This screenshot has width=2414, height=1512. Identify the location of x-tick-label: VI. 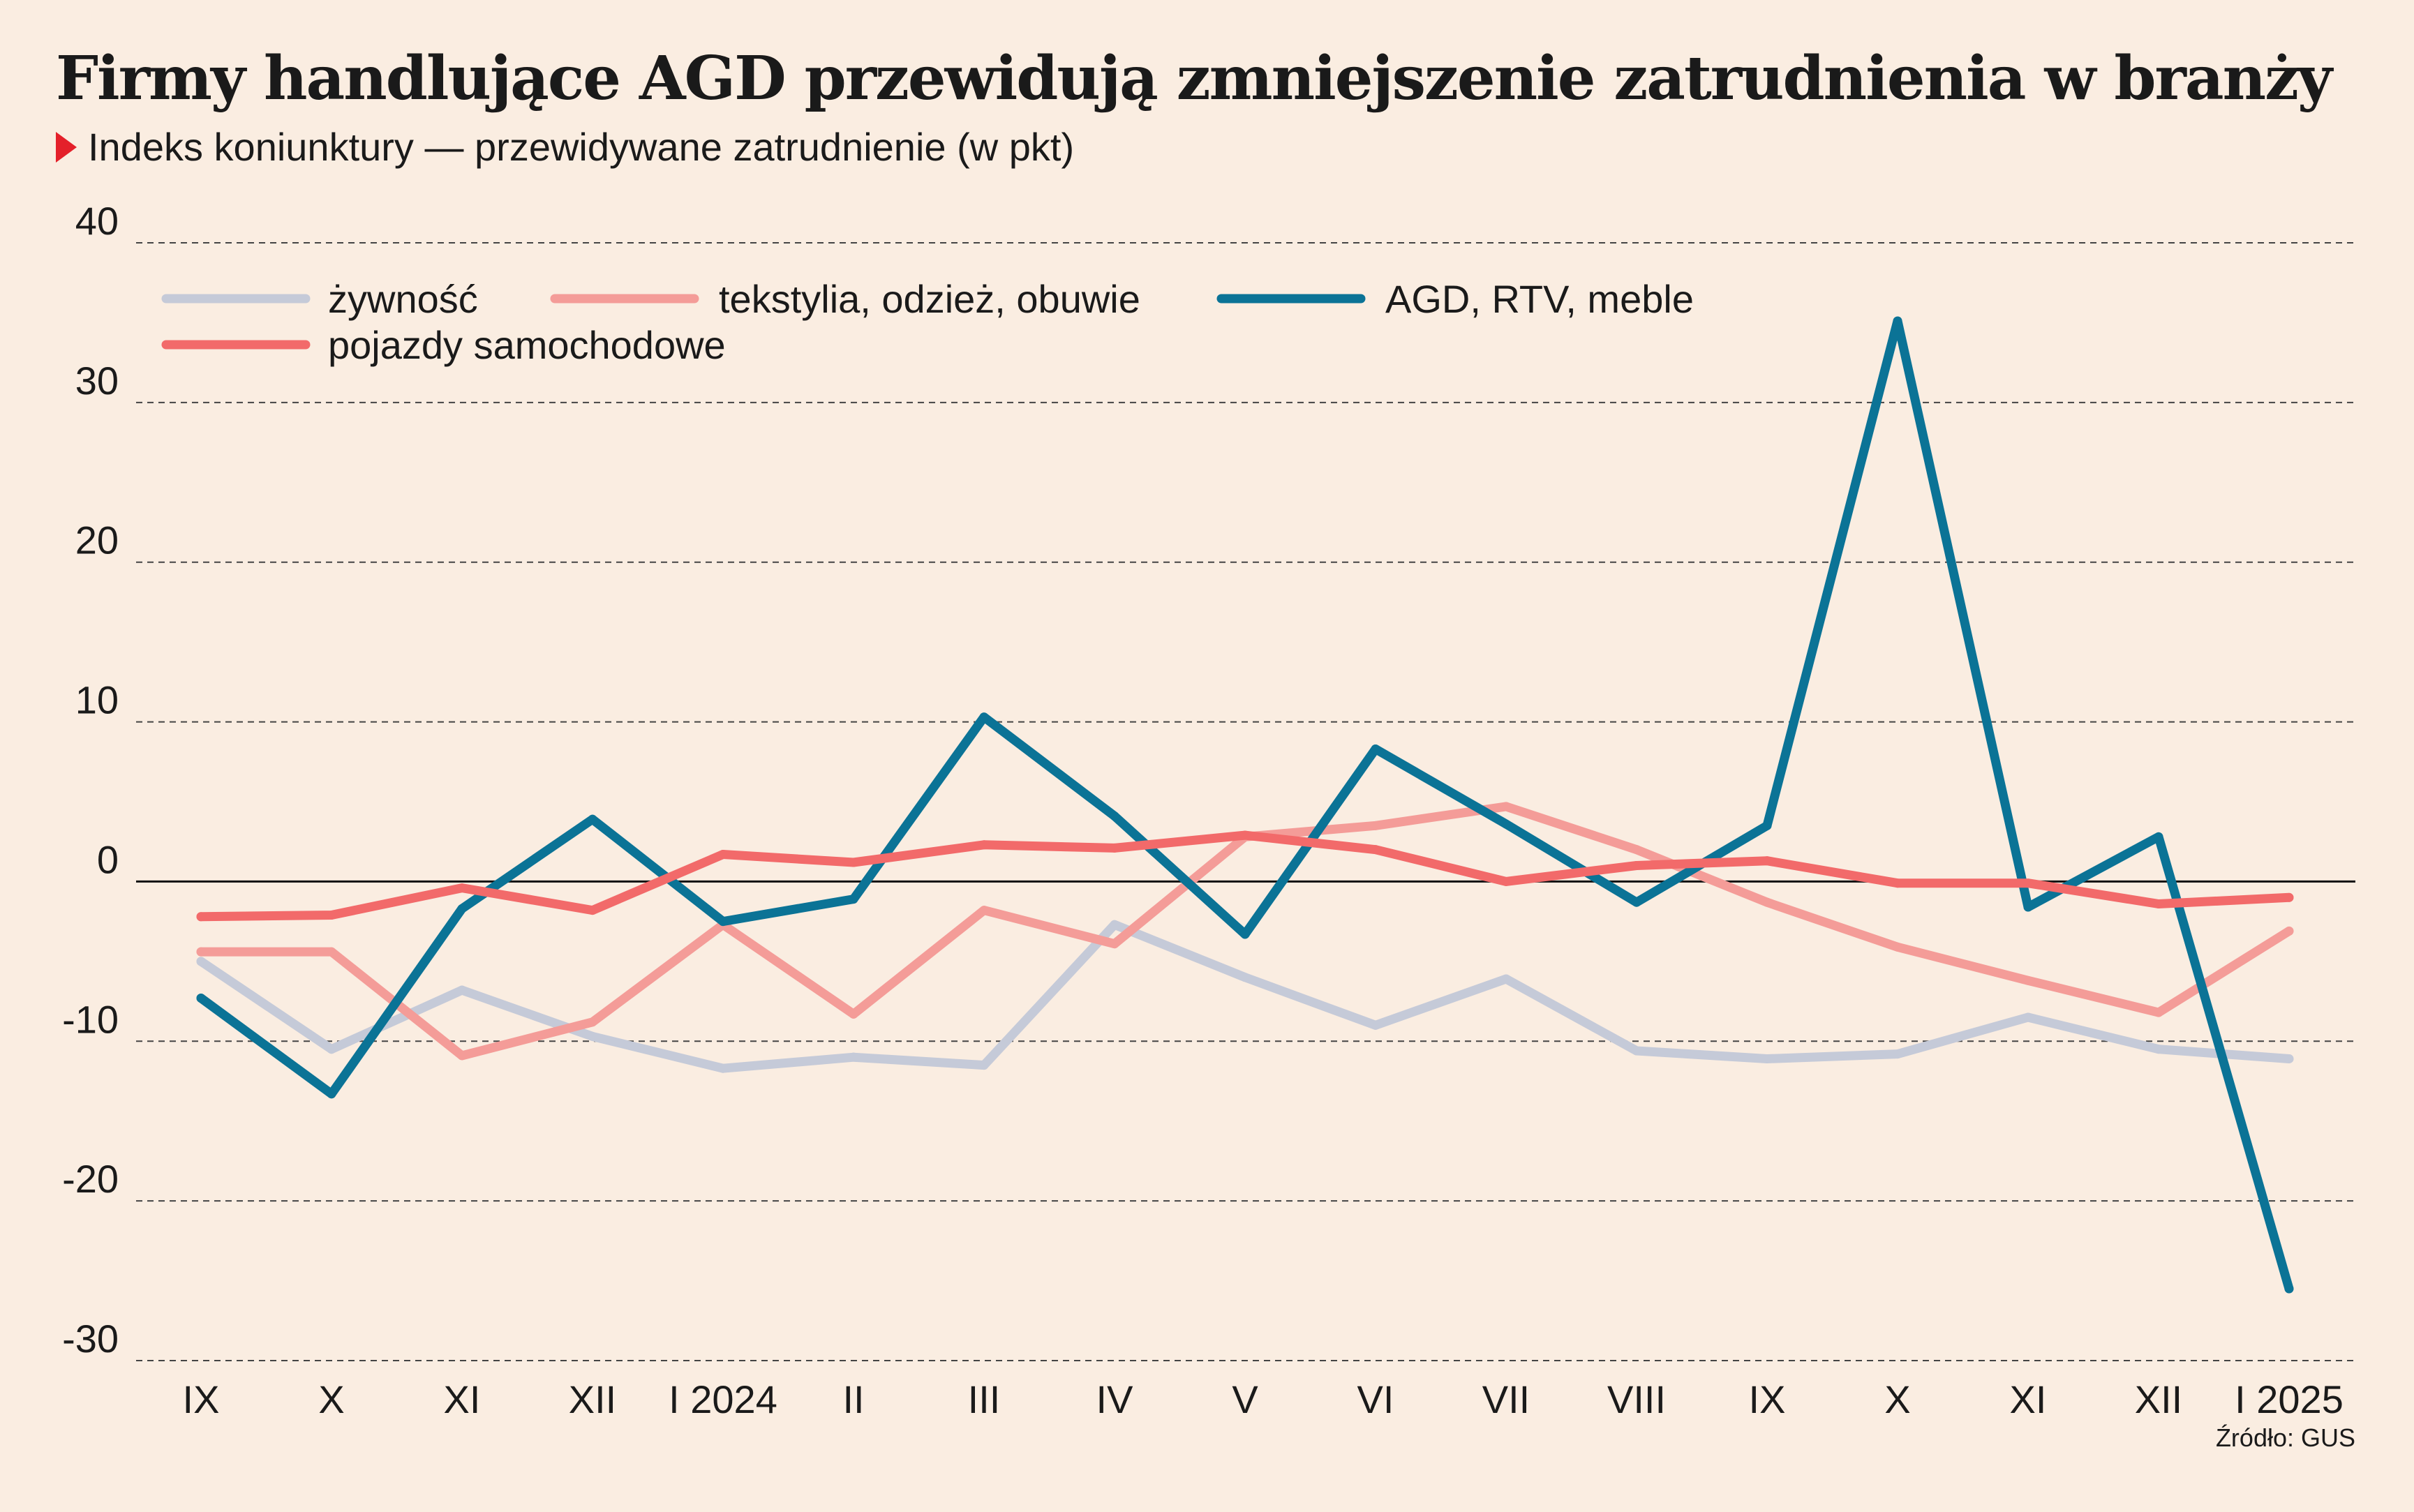
(1376, 1399).